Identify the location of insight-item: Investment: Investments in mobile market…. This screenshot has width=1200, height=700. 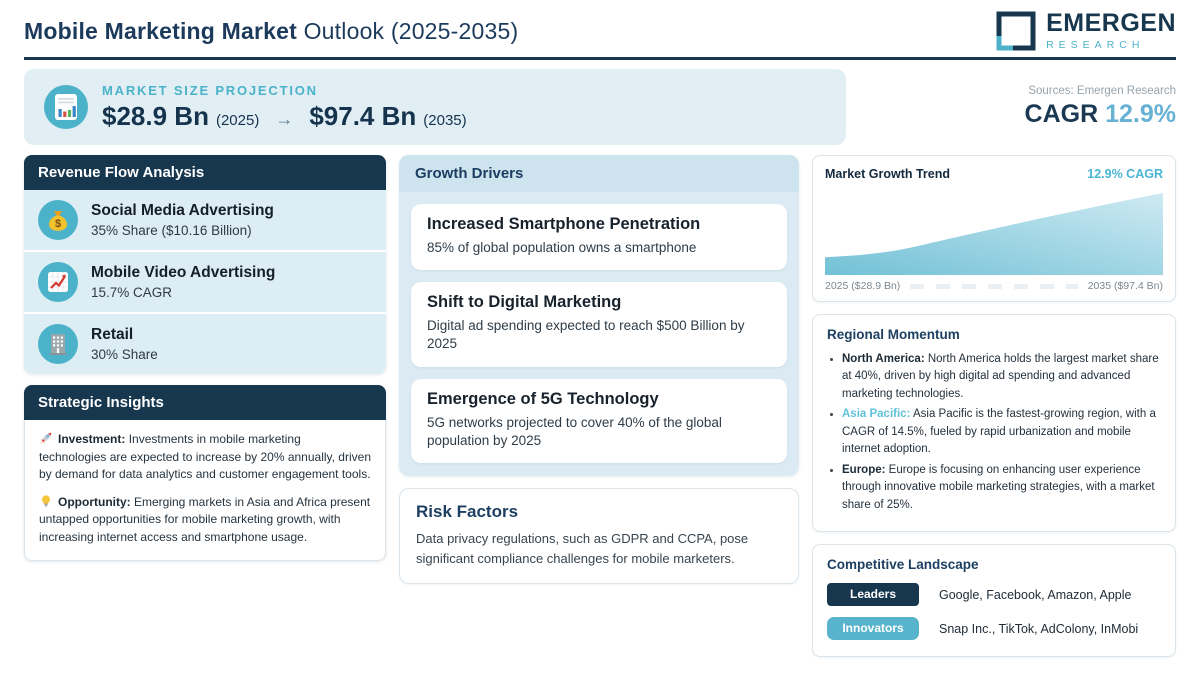
(205, 457).